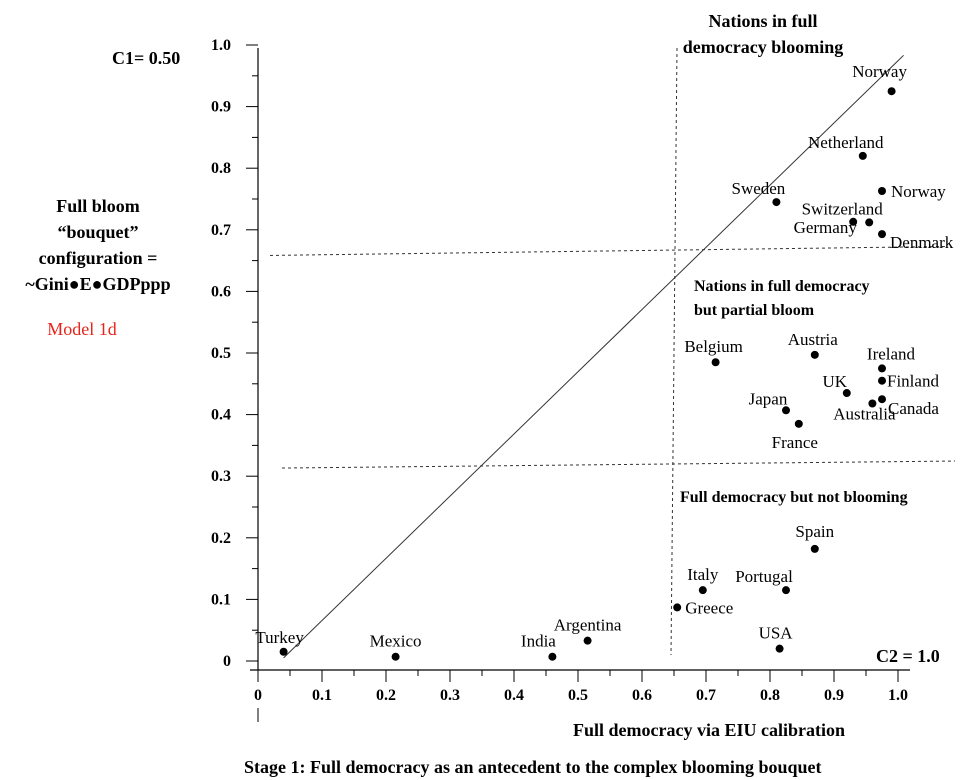  What do you see at coordinates (703, 574) in the screenshot?
I see `data-point-label: Italy` at bounding box center [703, 574].